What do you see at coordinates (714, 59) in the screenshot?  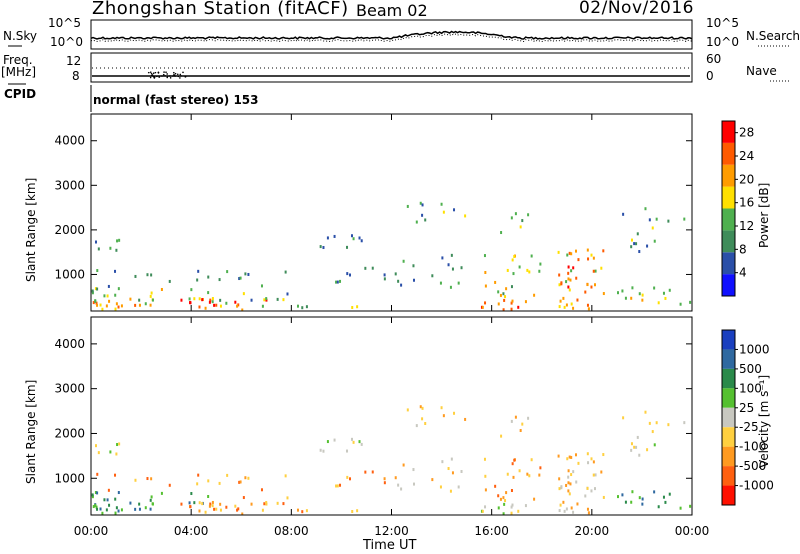 I see `nave-tick-top: 60` at bounding box center [714, 59].